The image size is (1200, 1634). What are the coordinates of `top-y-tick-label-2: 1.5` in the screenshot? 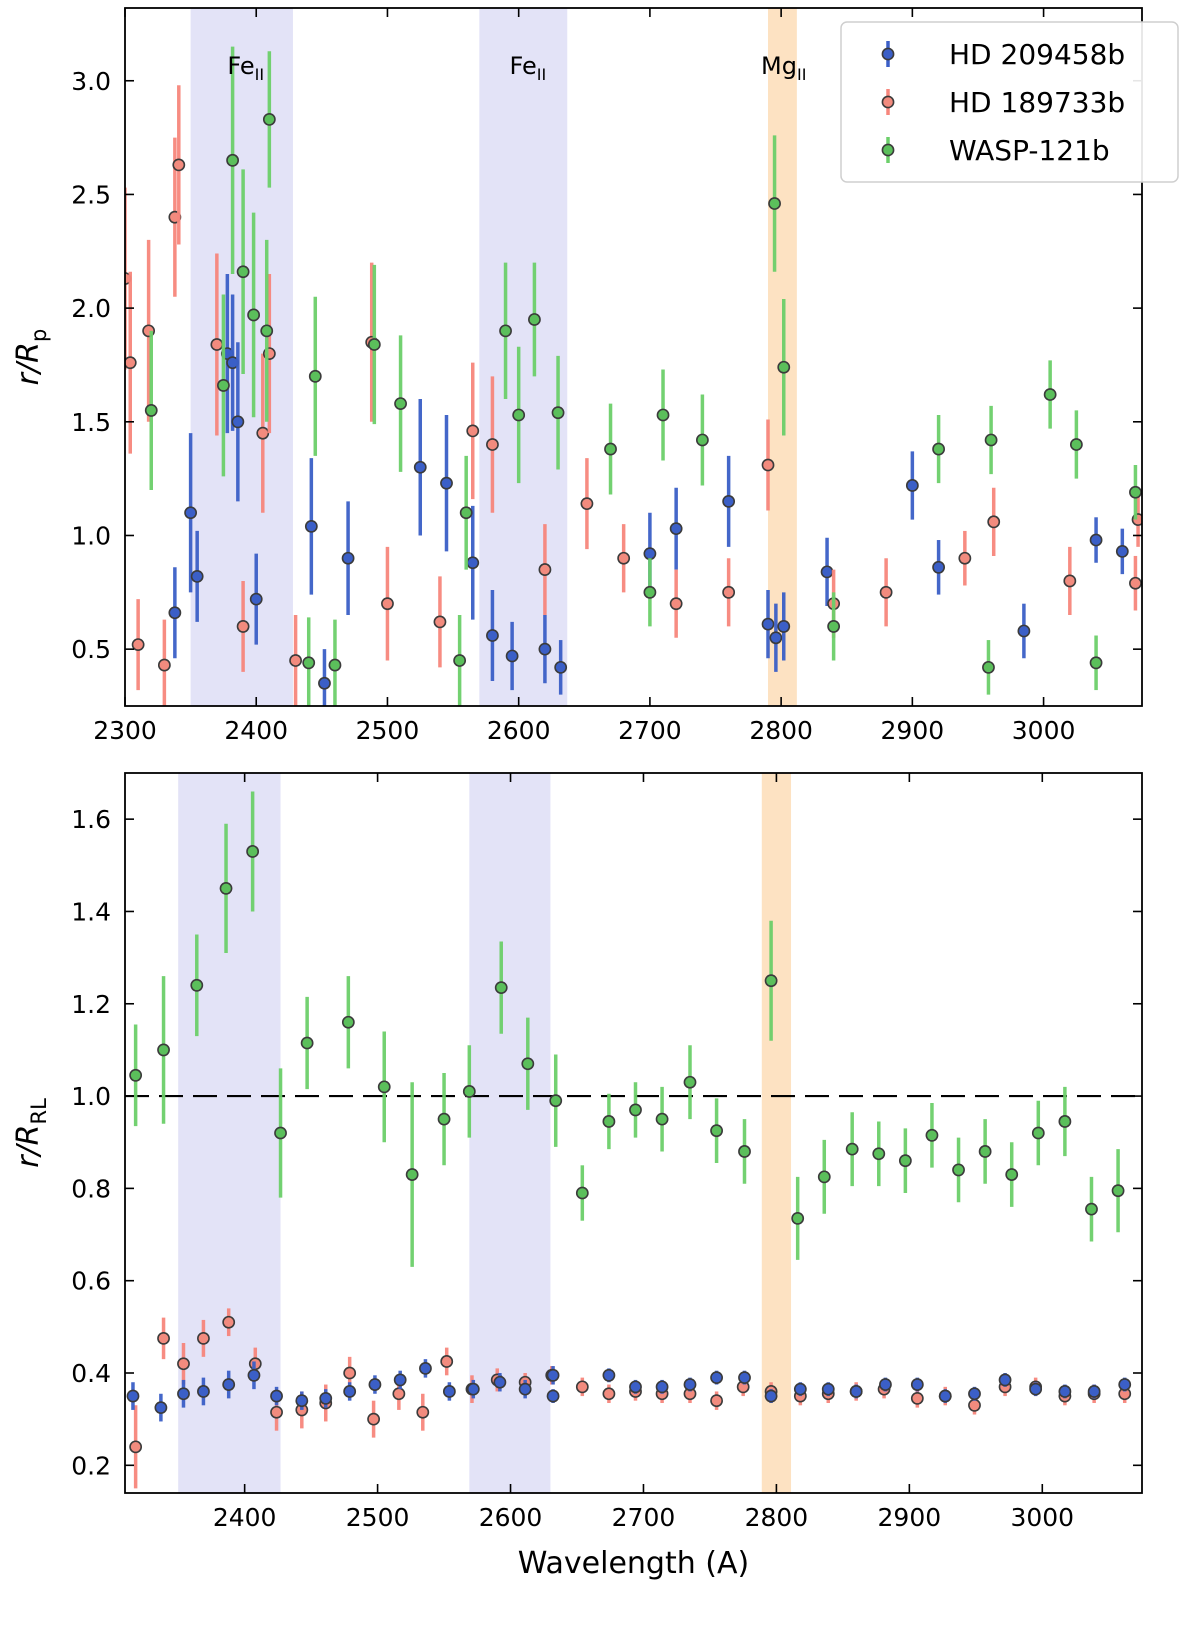 It's located at (91, 422).